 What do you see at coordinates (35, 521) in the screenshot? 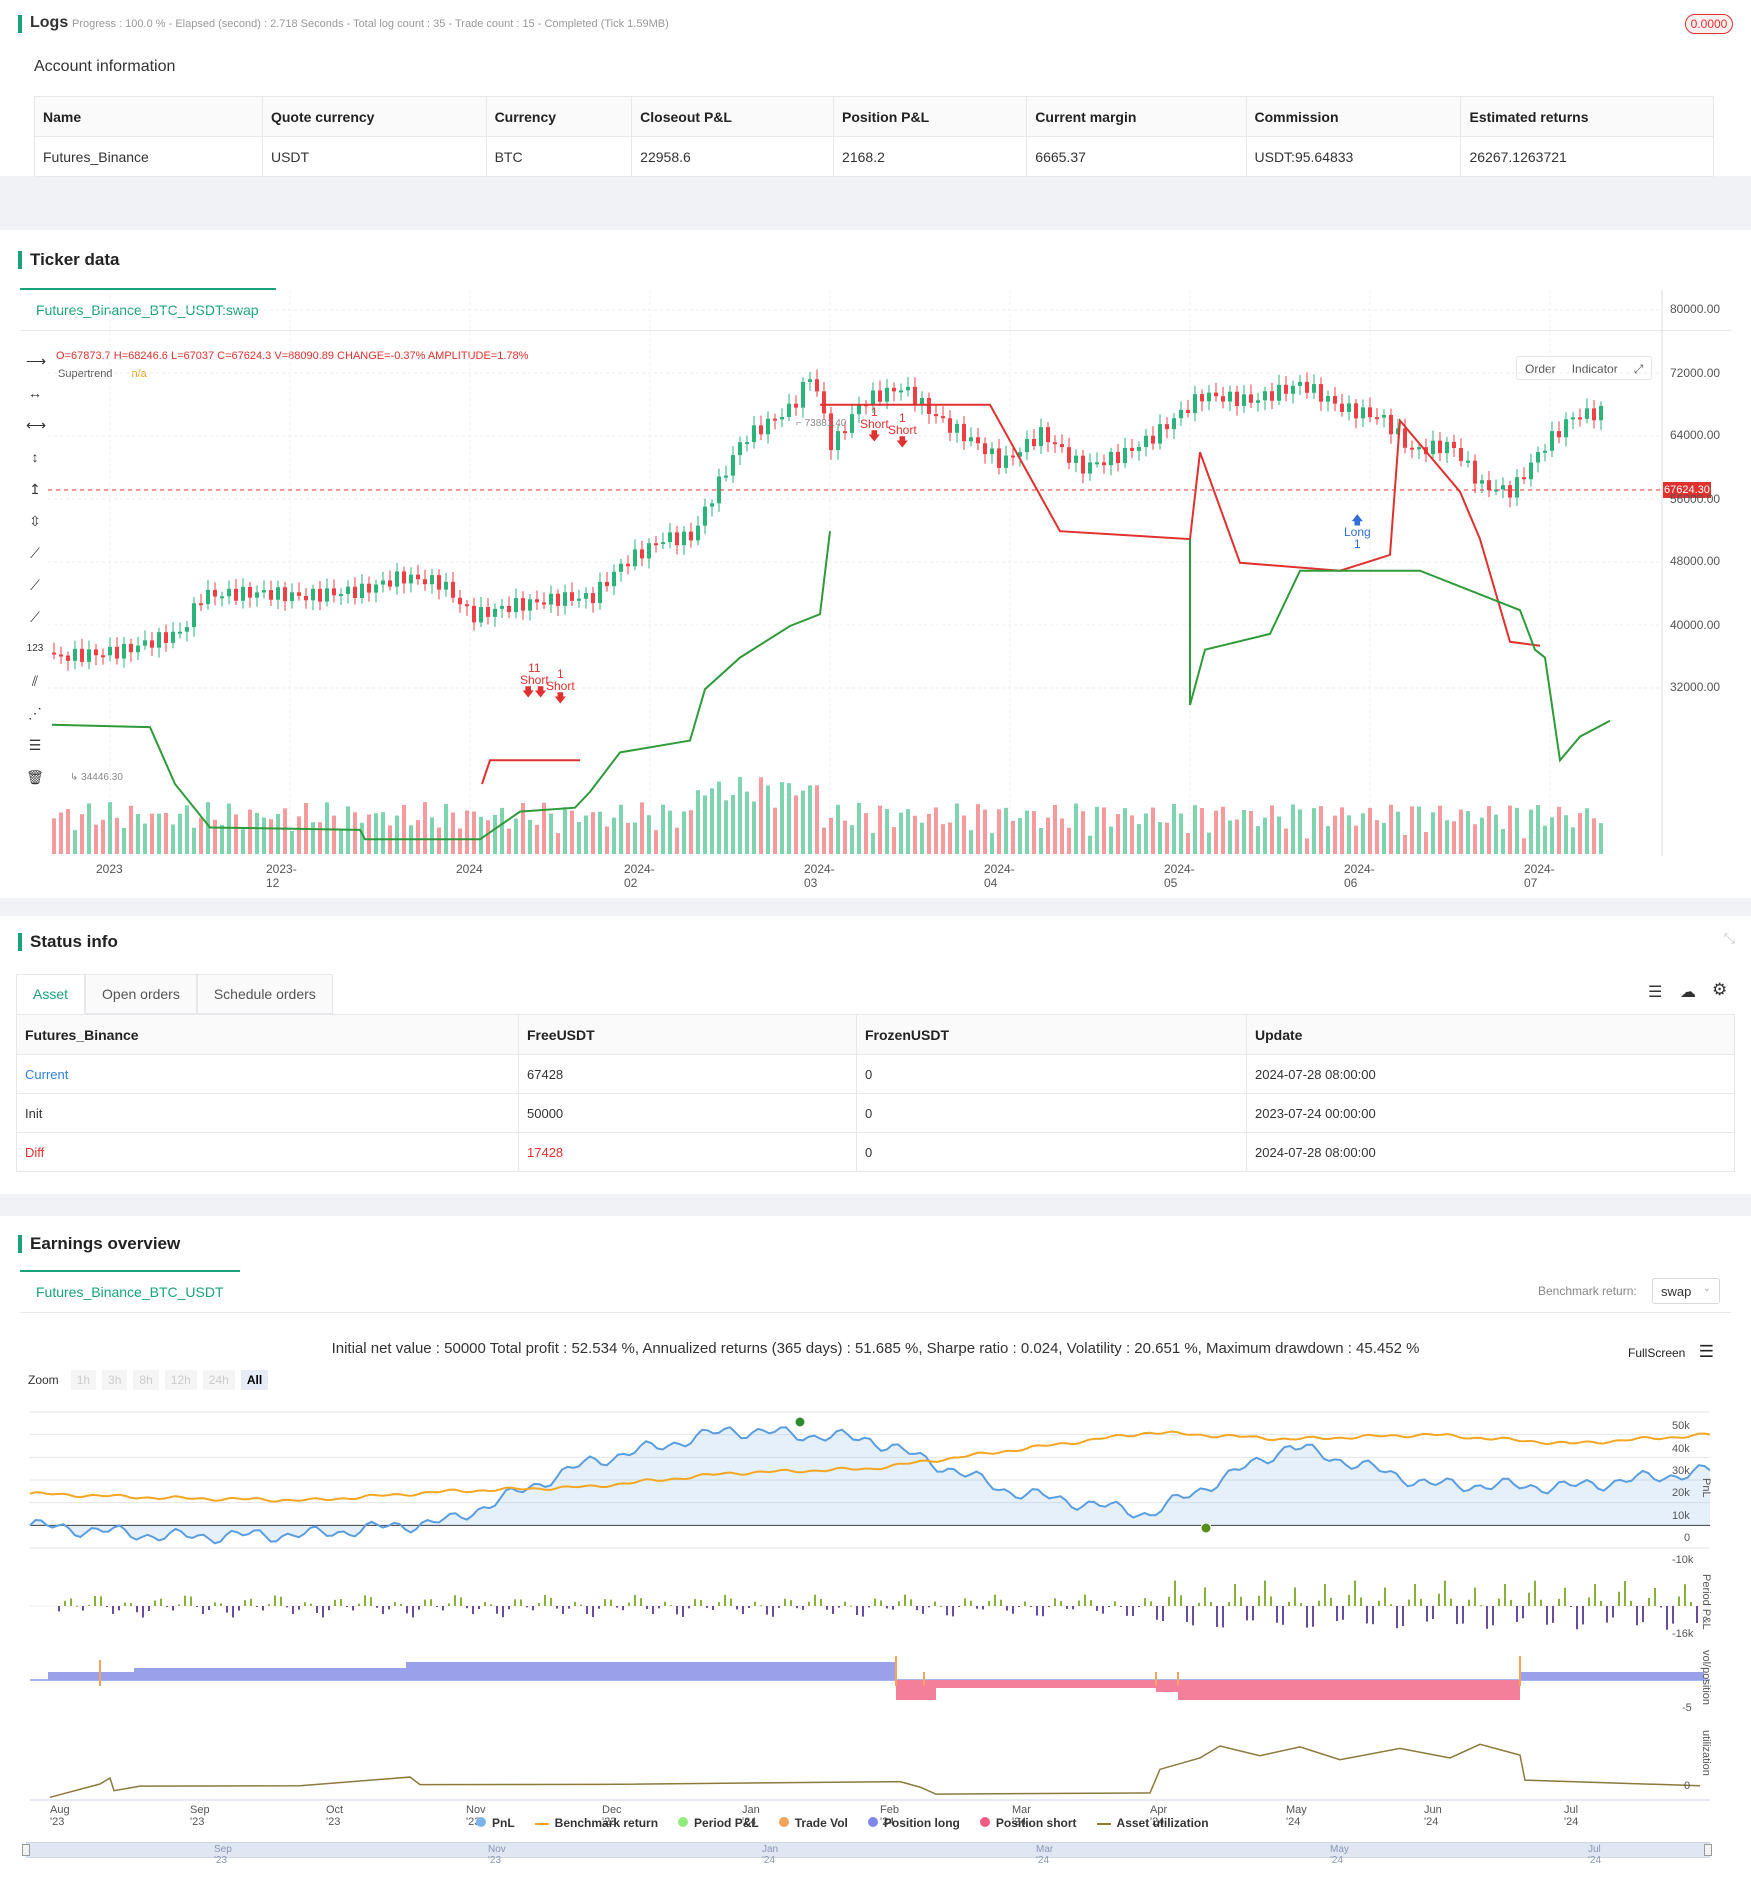
I see `vertical-segment-icon: ⇳` at bounding box center [35, 521].